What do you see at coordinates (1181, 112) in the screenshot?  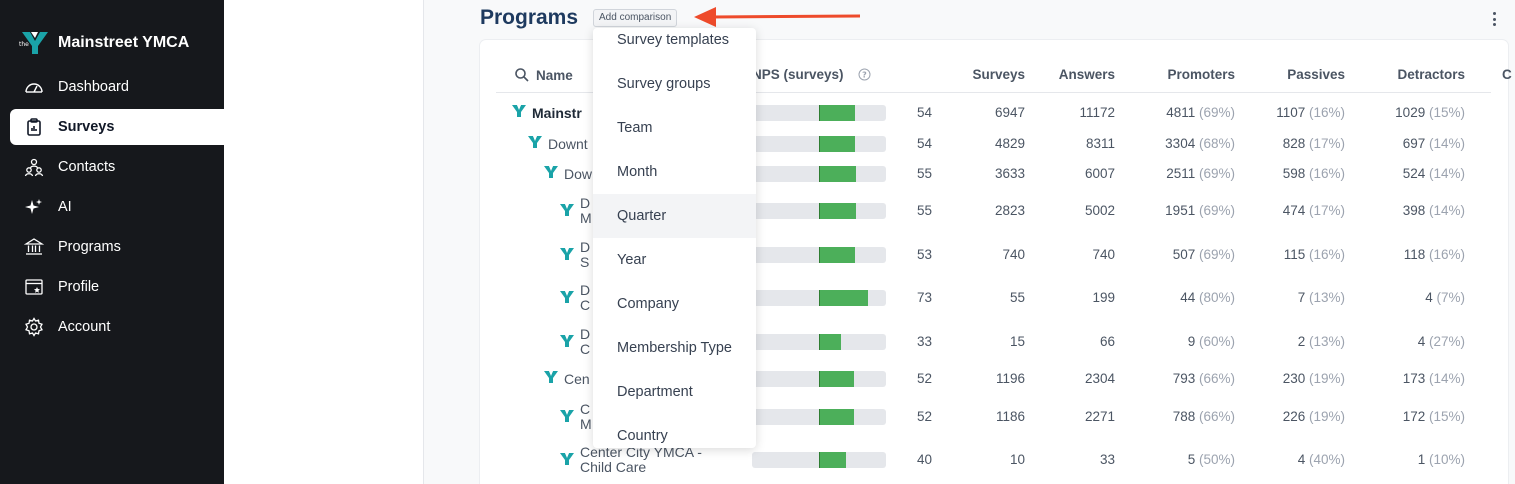 I see `cell-number: 4811` at bounding box center [1181, 112].